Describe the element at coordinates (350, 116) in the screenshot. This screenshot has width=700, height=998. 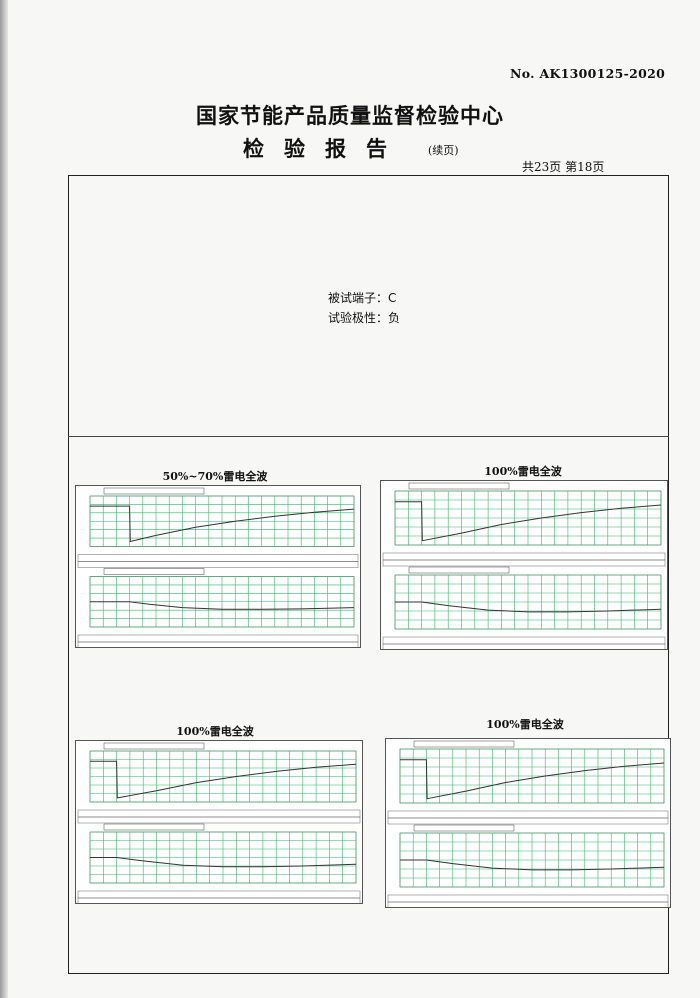
I see `page-title: 国家节能产品质量监督检验中心` at that location.